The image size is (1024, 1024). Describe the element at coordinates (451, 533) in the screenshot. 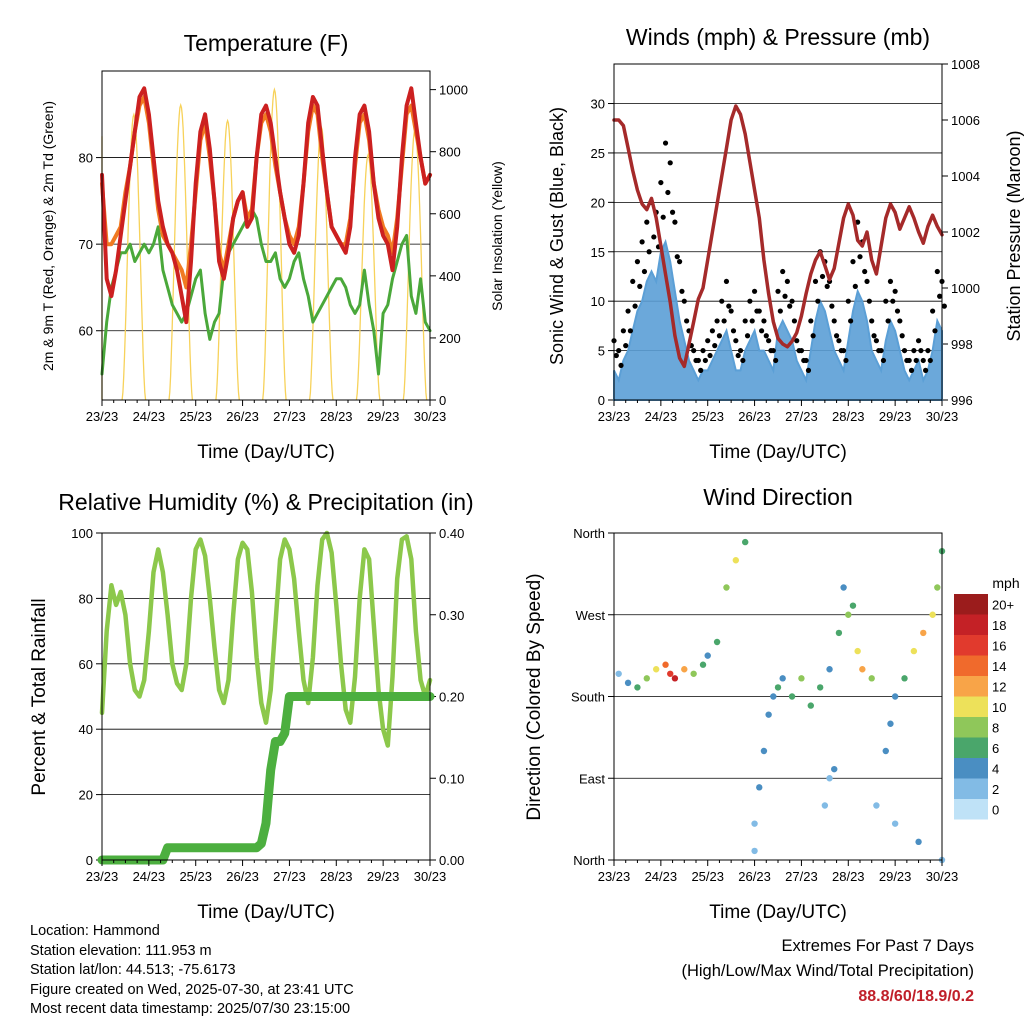

I see `humidity-y2-y-tick-label: 0.40` at that location.